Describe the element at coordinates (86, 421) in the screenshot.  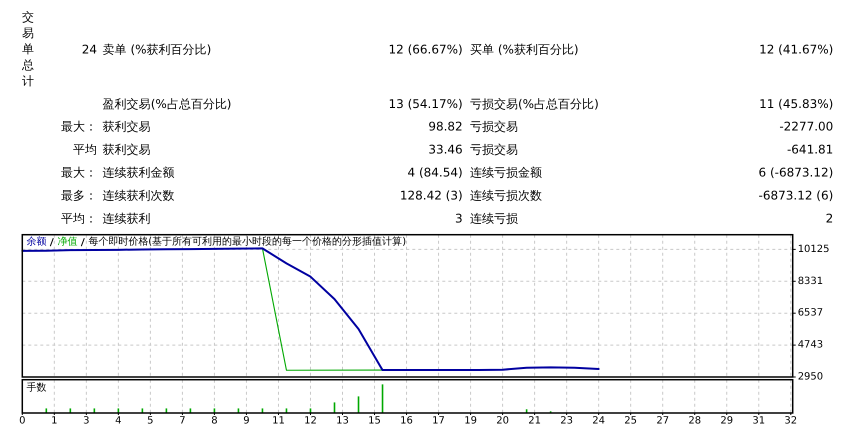
I see `x-tick-label: 3` at that location.